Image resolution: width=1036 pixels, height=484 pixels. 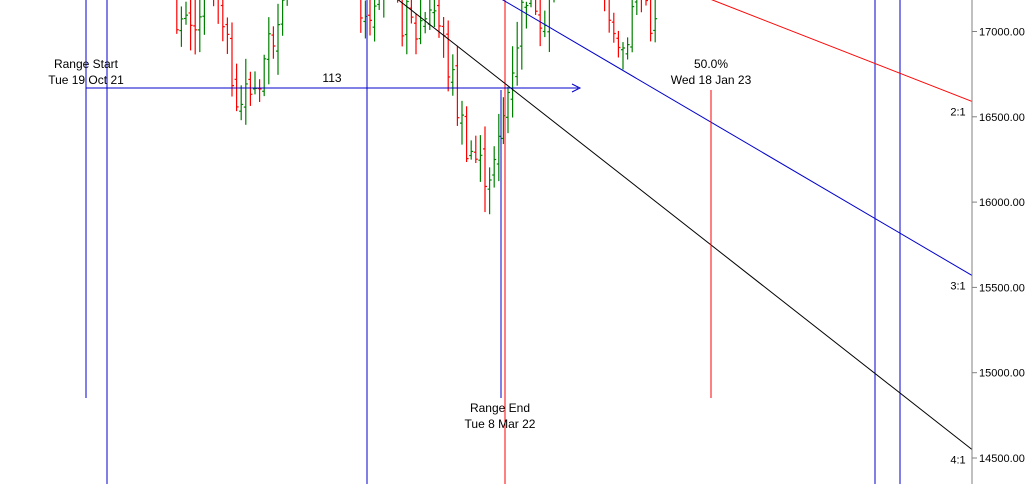 I want to click on range-start-date: Tue 19 Oct 21, so click(x=86, y=80).